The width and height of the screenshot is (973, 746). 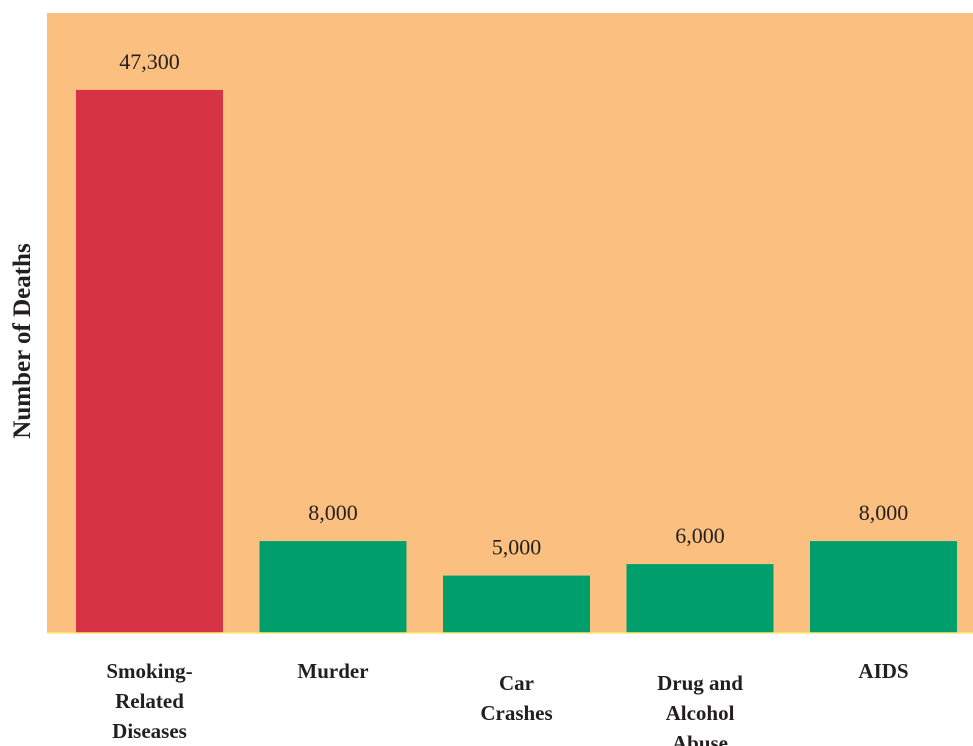 What do you see at coordinates (517, 547) in the screenshot?
I see `bar-value-label-2: 5,000` at bounding box center [517, 547].